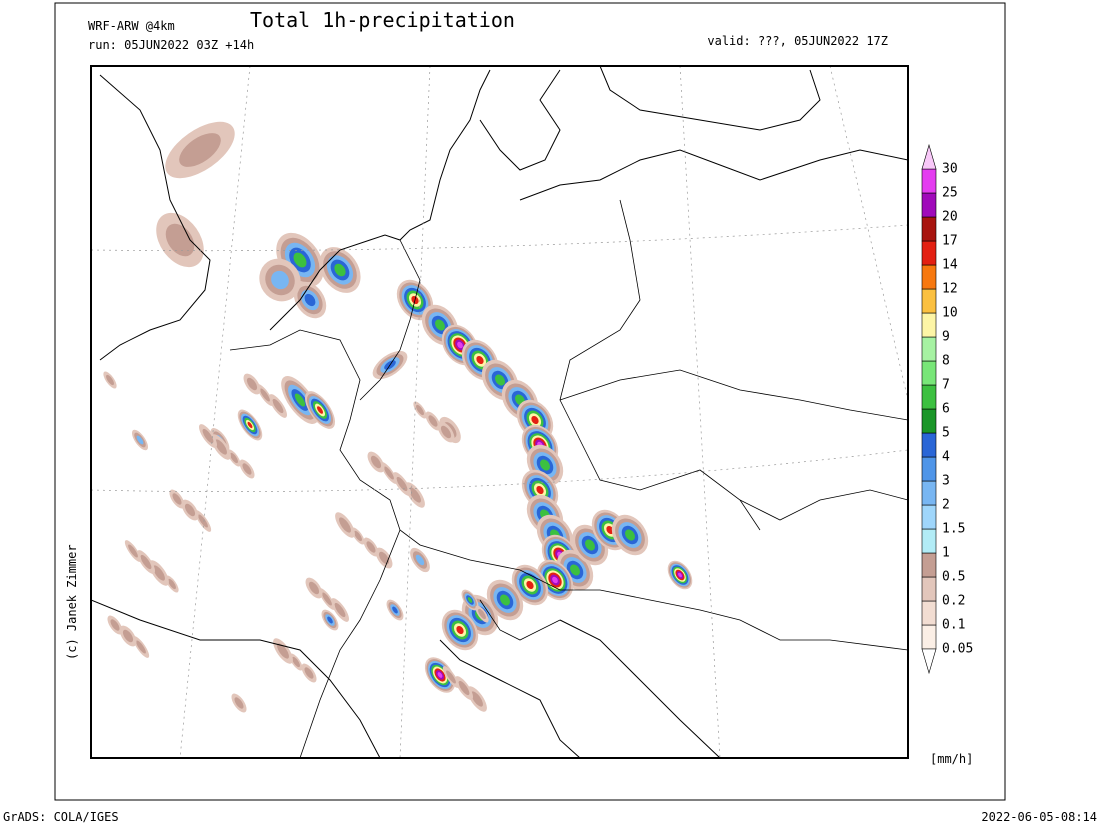  What do you see at coordinates (946, 337) in the screenshot?
I see `colorbar-label: 9` at bounding box center [946, 337].